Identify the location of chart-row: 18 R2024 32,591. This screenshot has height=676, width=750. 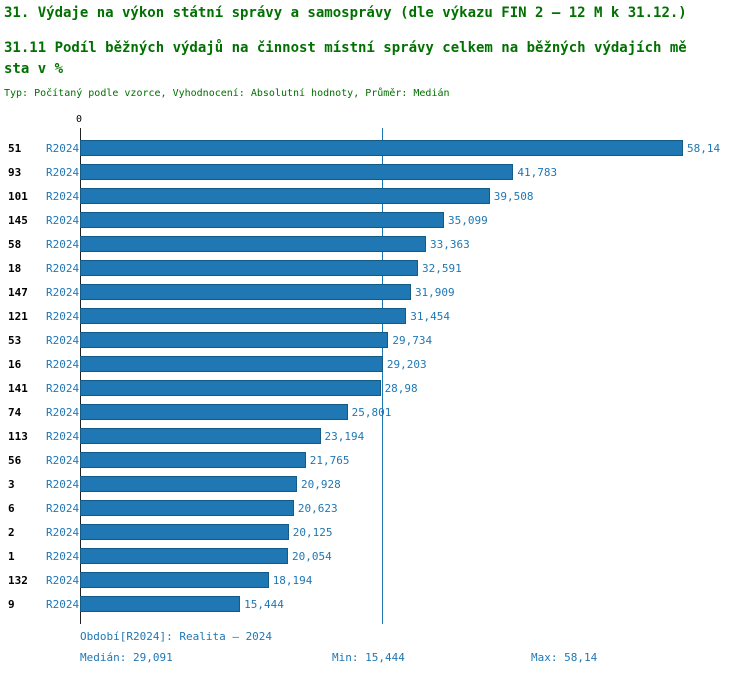
(375, 268).